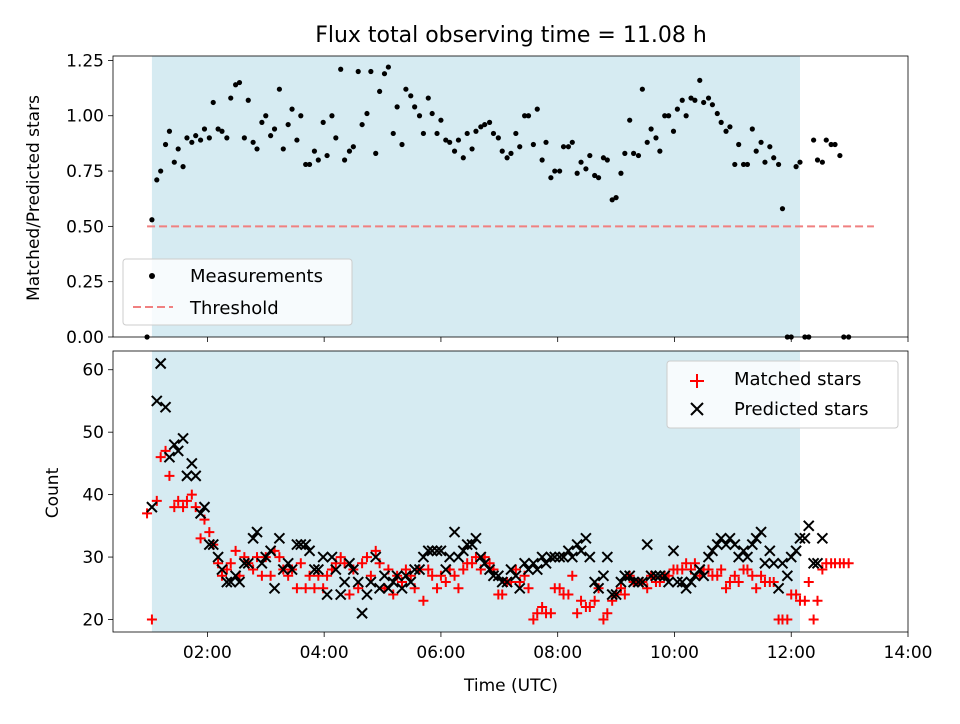 Image resolution: width=960 pixels, height=724 pixels. I want to click on legend-matched-label: Matched stars, so click(797, 379).